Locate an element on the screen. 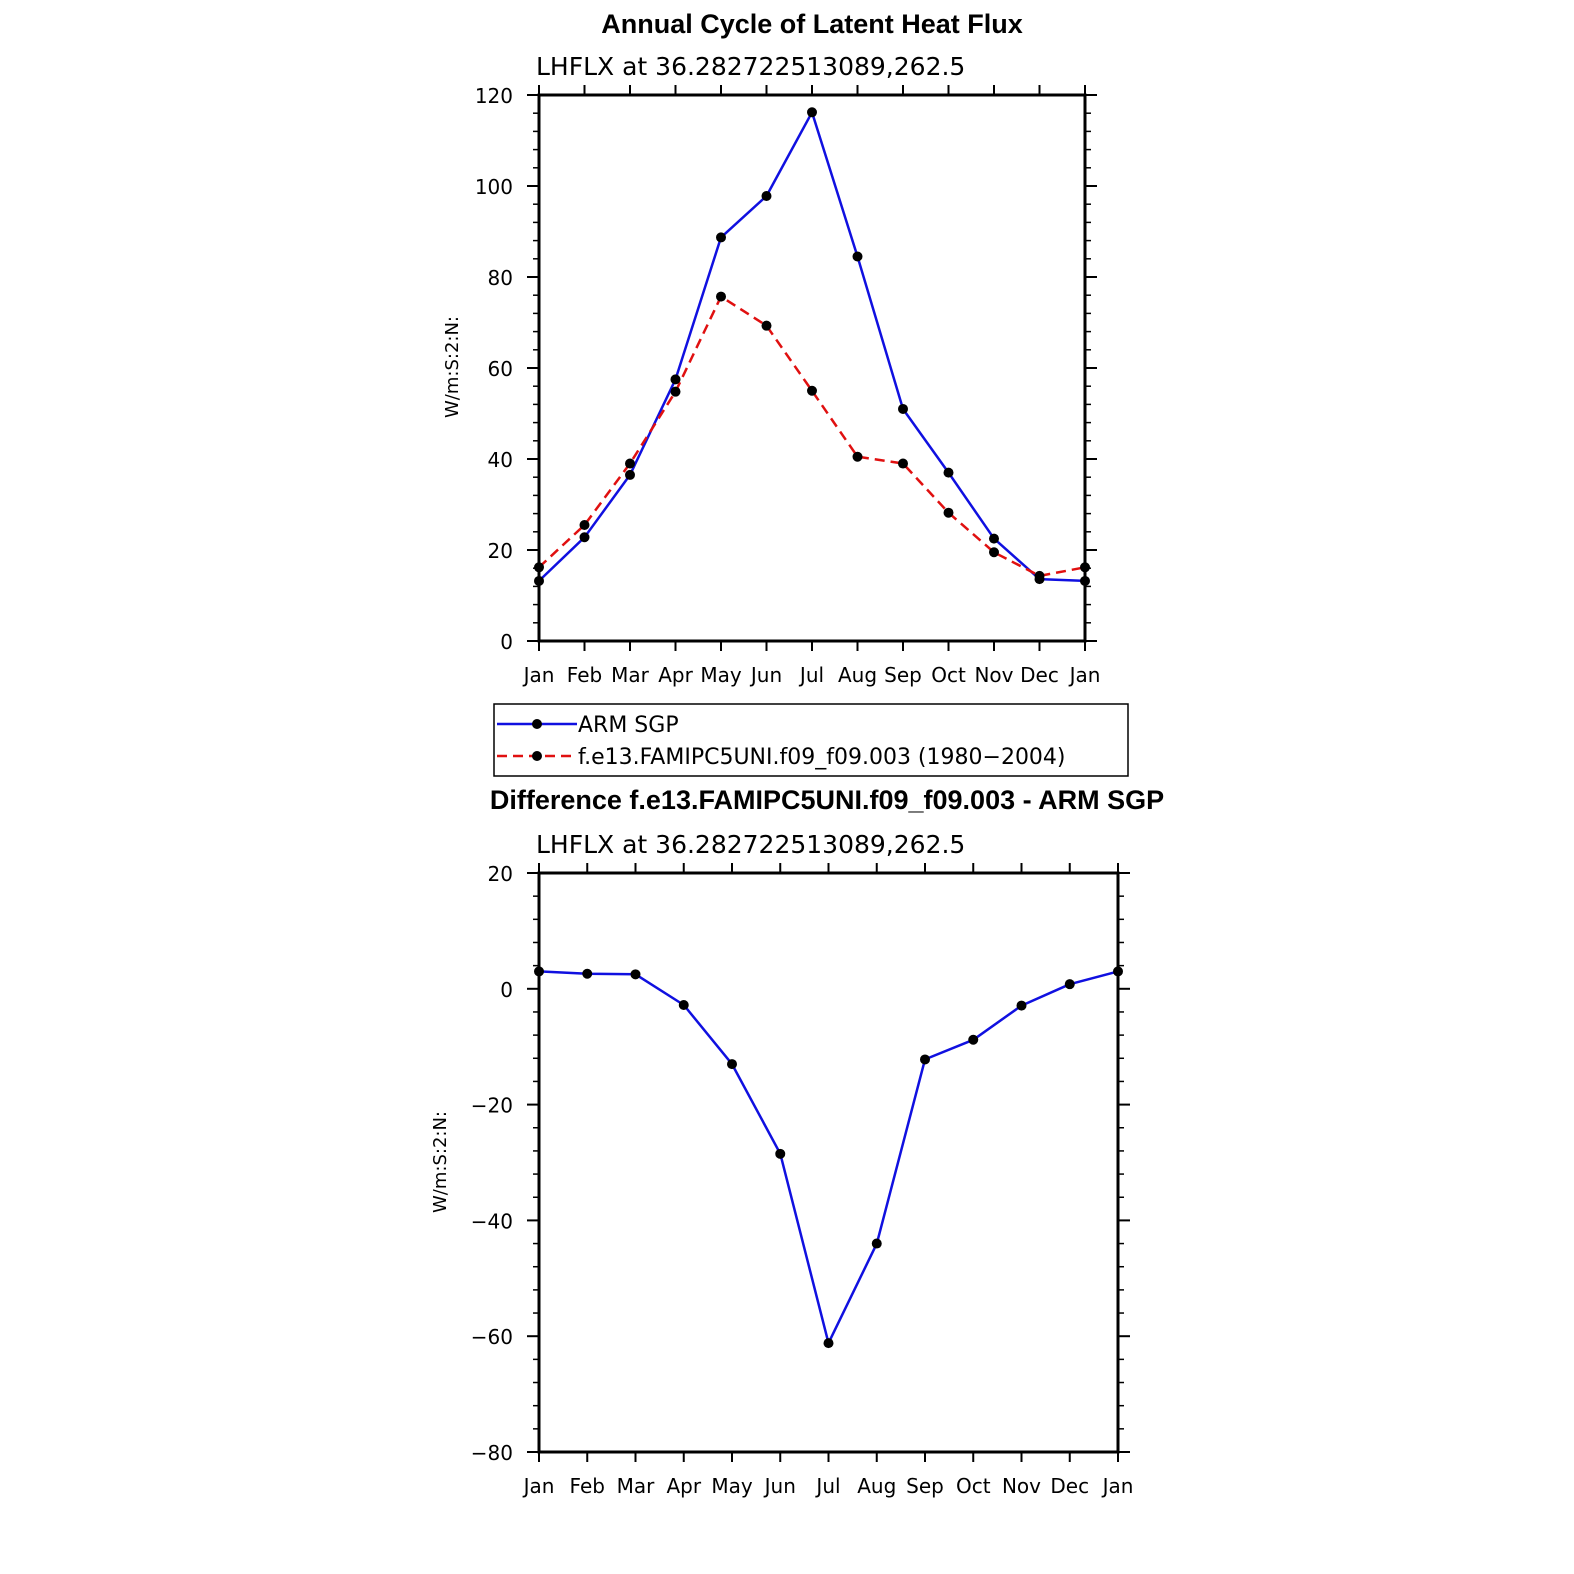 This screenshot has width=1574, height=1574. x-tick-label: May is located at coordinates (721, 675).